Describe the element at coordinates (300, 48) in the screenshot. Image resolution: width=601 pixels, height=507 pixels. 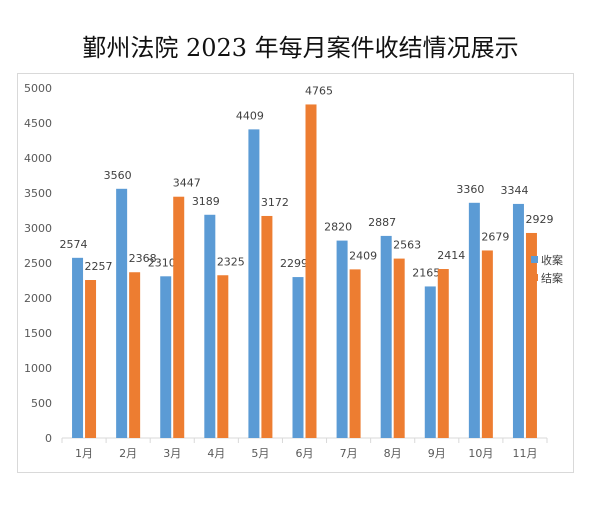
I see `chart-title: 鄞州法院 2023 年每月案件收结情况展示` at that location.